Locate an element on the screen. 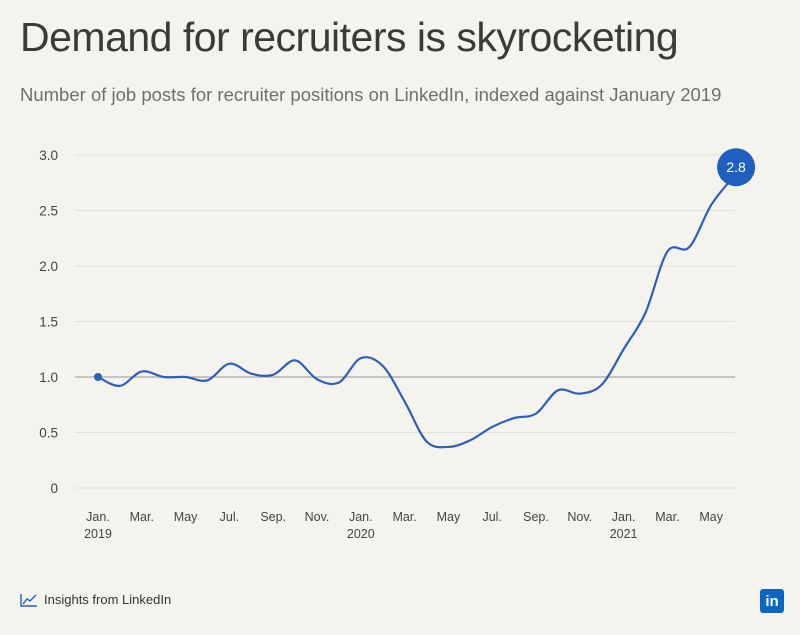  y-tick-label: 0.5 is located at coordinates (48, 433).